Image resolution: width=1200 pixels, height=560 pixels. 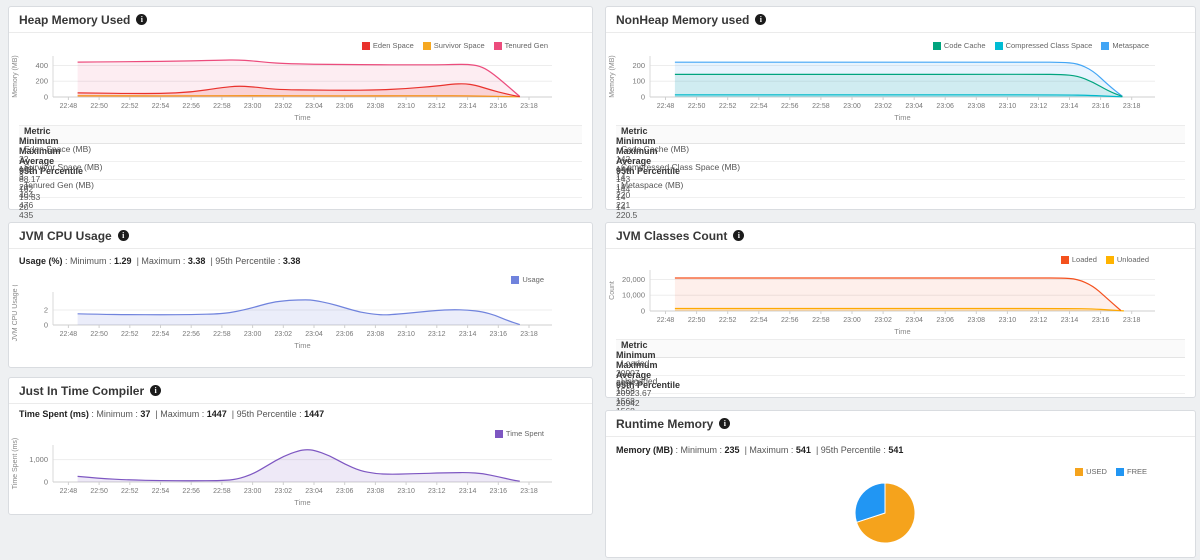 I want to click on legend-item-used: USED, so click(x=1091, y=471).